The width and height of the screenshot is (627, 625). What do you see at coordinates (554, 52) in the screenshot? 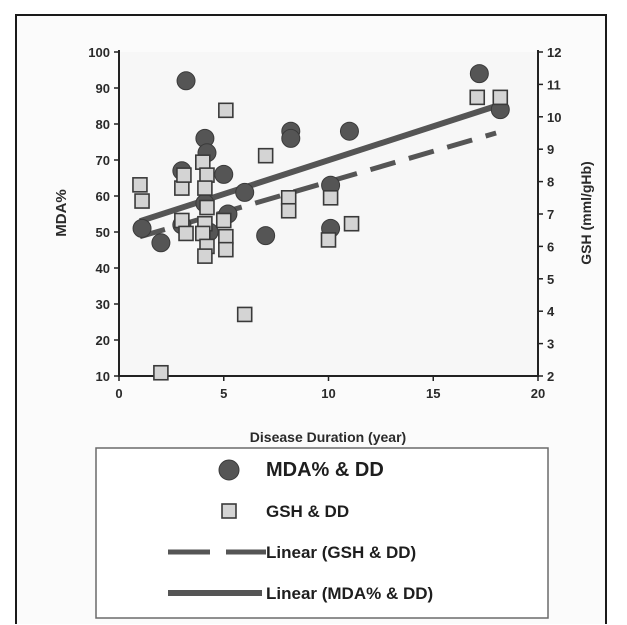
I see `y-right-tick-label: 12` at bounding box center [554, 52].